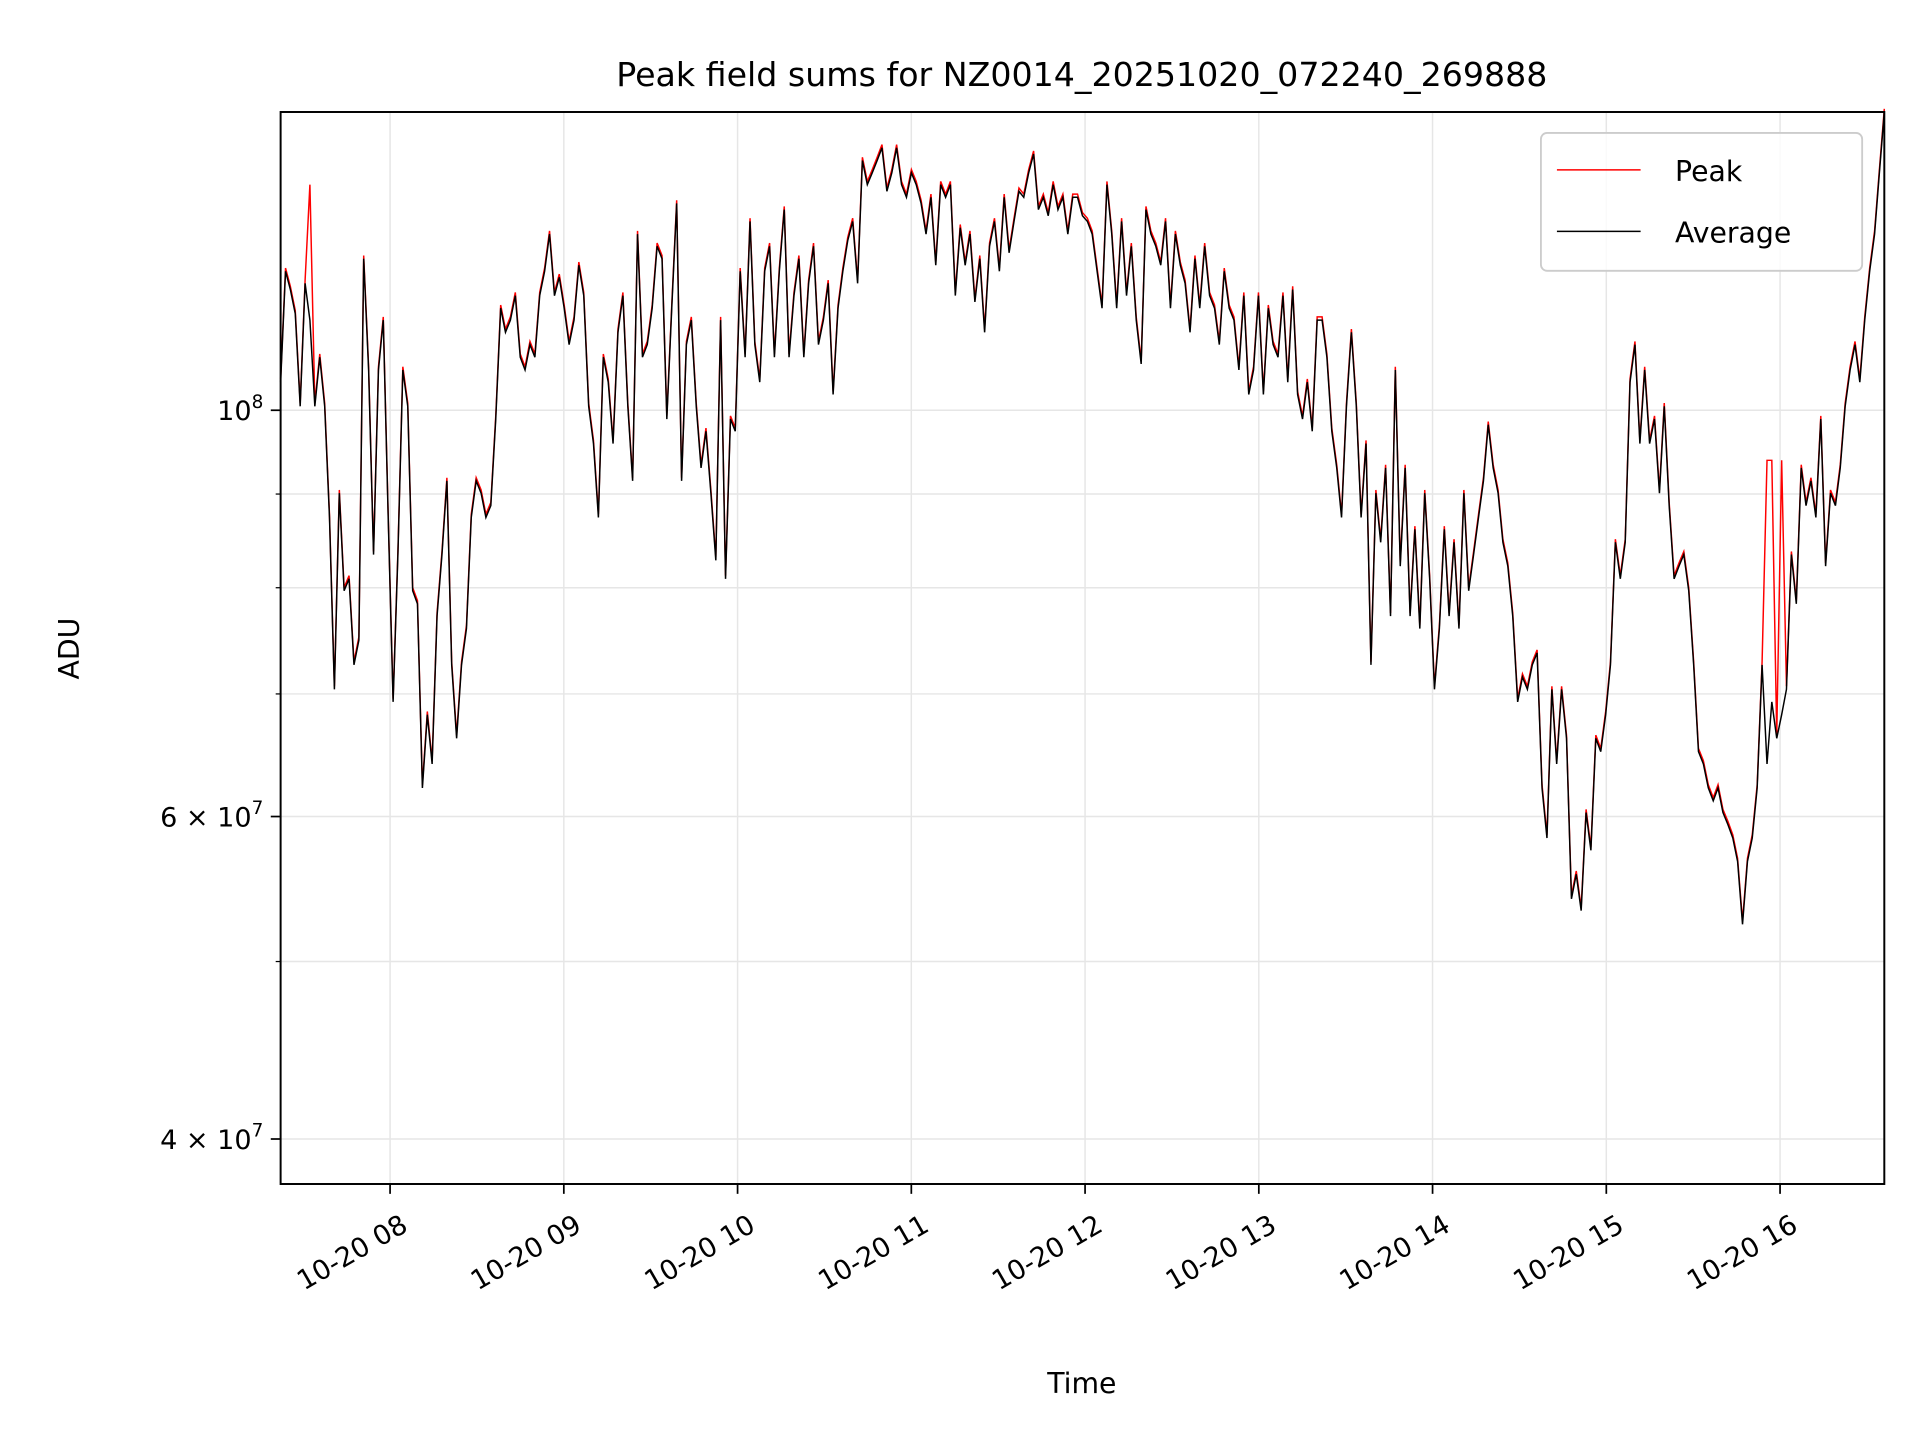 This screenshot has height=1440, width=1920. Describe the element at coordinates (211, 815) in the screenshot. I see `y-tick-label: 6 × 107` at that location.